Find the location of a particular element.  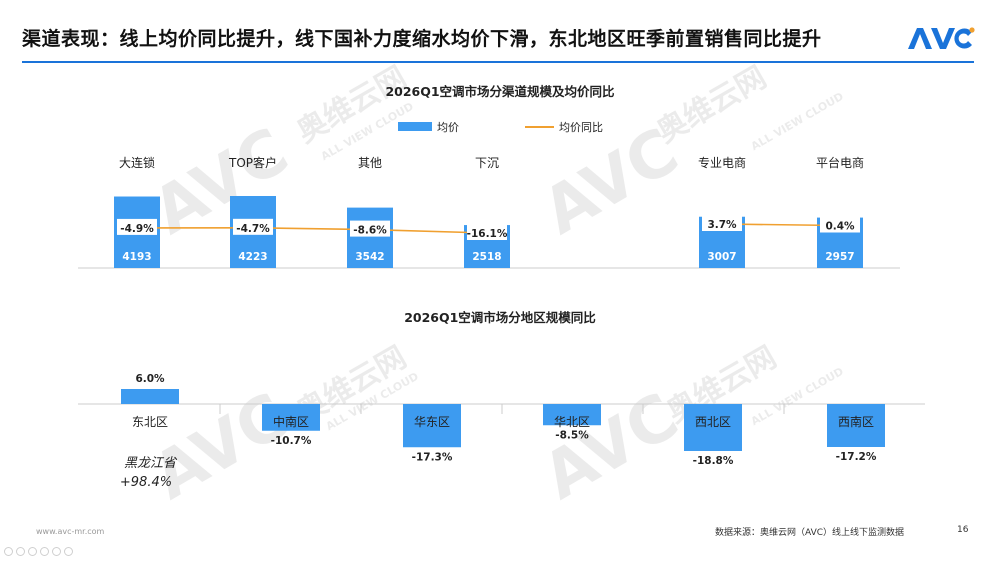

legend-label-bar: 均价 is located at coordinates (448, 127).